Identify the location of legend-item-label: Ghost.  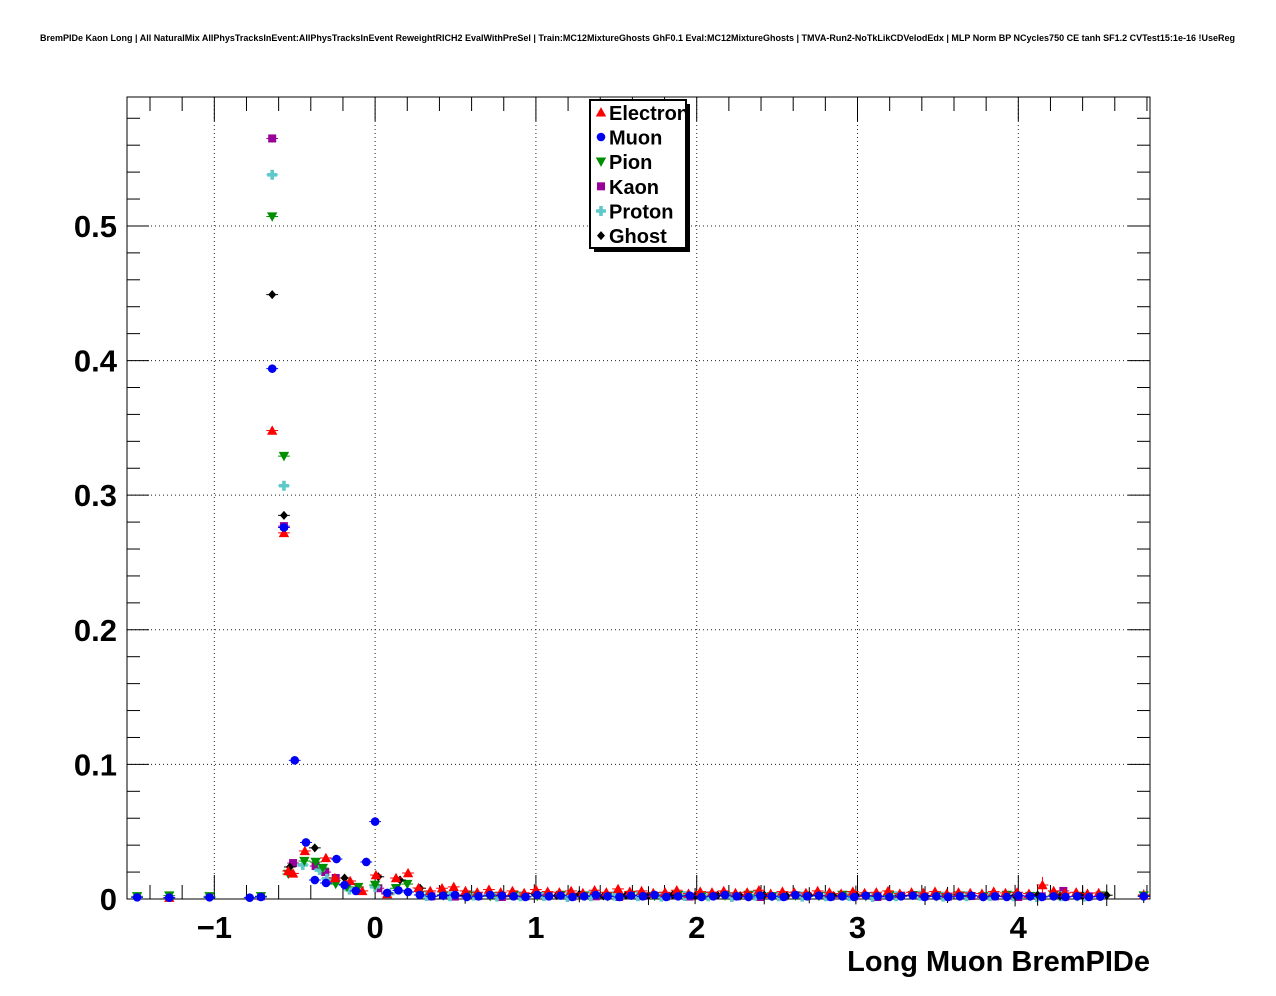
(638, 237).